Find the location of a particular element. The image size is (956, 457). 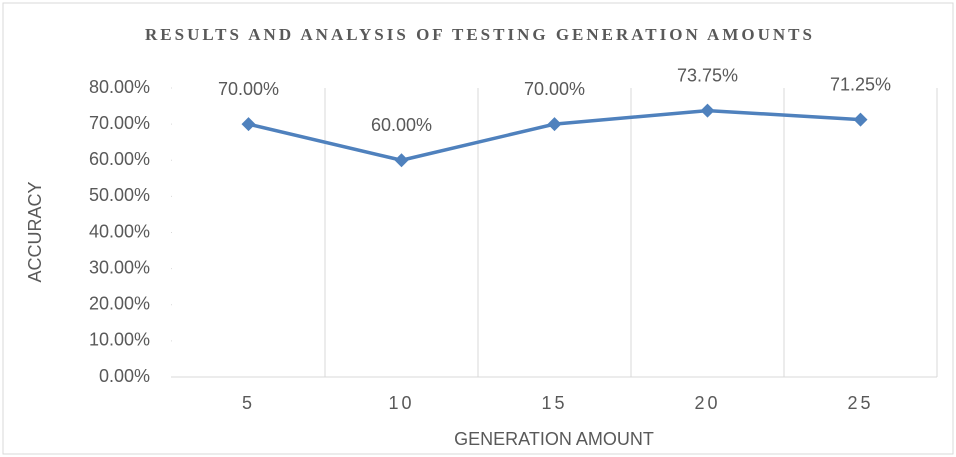

x-tick-label: 5 is located at coordinates (248, 403).